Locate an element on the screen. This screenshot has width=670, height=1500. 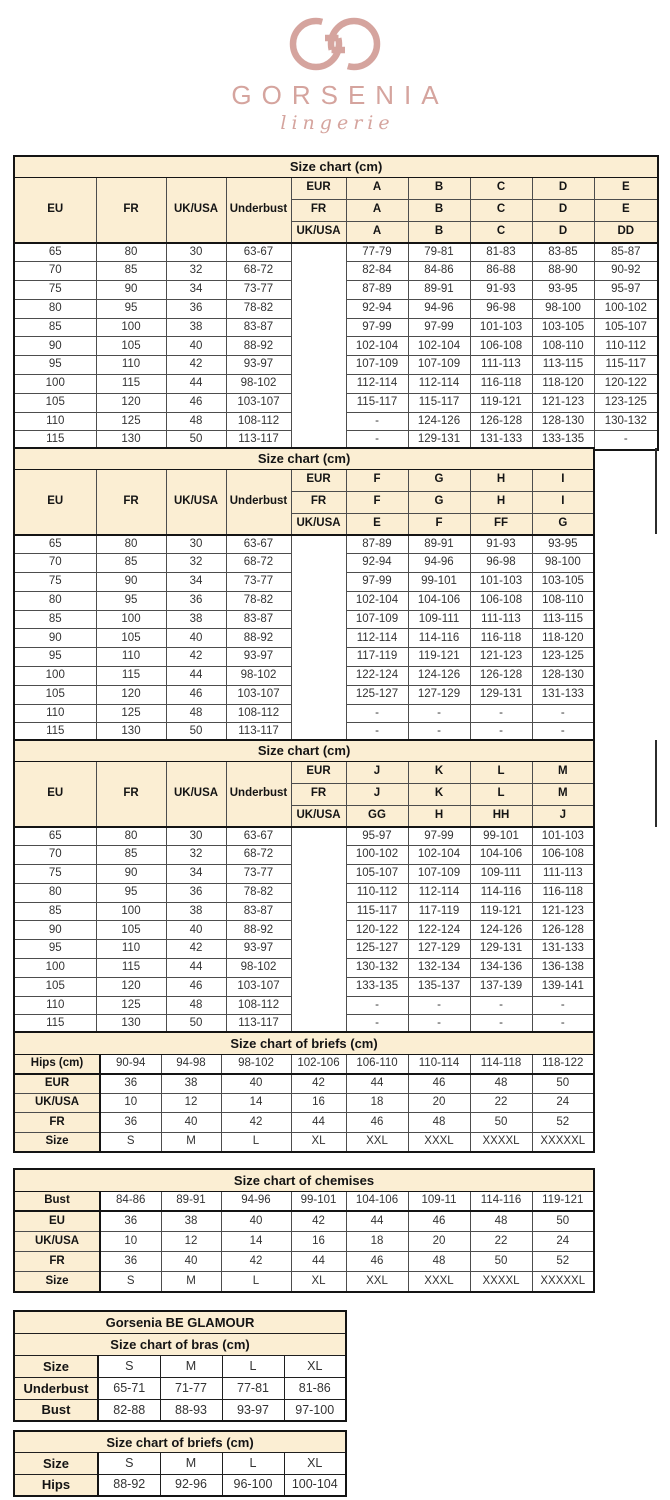
column-header: EU is located at coordinates (55, 210).